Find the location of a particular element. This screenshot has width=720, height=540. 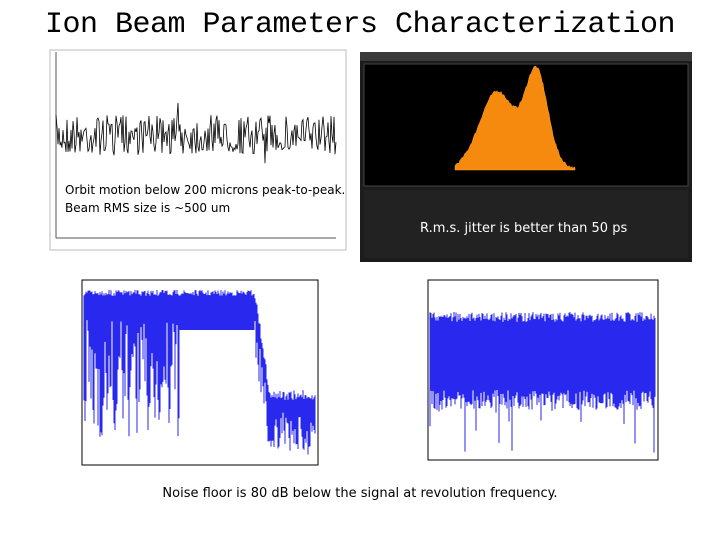

scope-menu is located at coordinates (526, 56).